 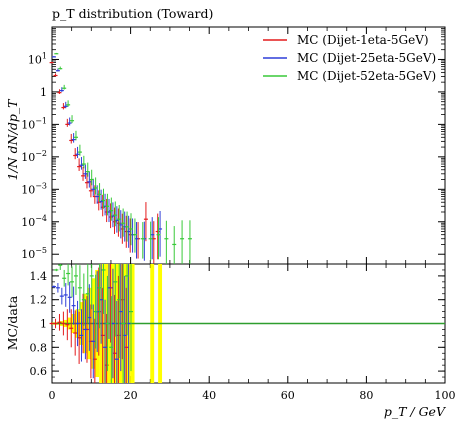 I want to click on x-tick-label: 20, so click(x=131, y=395).